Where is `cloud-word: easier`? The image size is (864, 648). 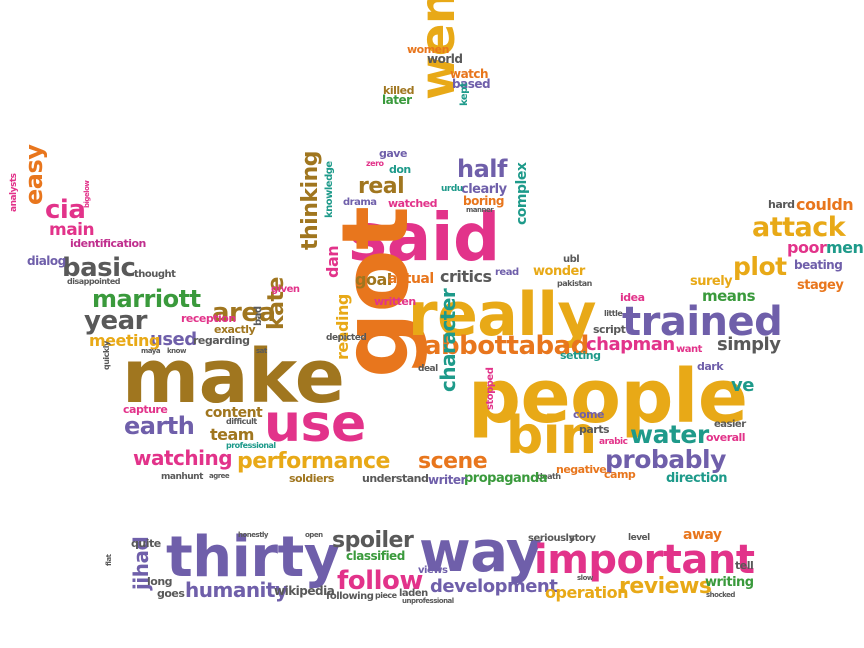
cloud-word: easier is located at coordinates (730, 424).